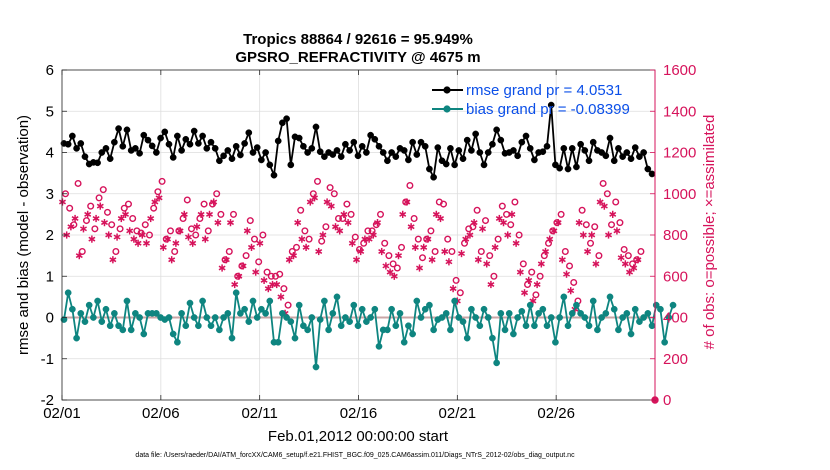 The height and width of the screenshot is (470, 830). I want to click on rmse-series, so click(358, 141).